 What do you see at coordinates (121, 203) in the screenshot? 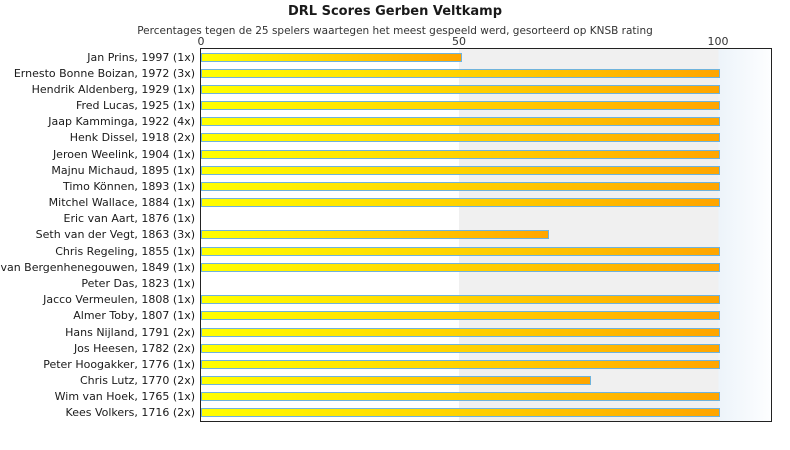
I see `category-label: Mitchel Wallace, 1884 (1x)` at bounding box center [121, 203].